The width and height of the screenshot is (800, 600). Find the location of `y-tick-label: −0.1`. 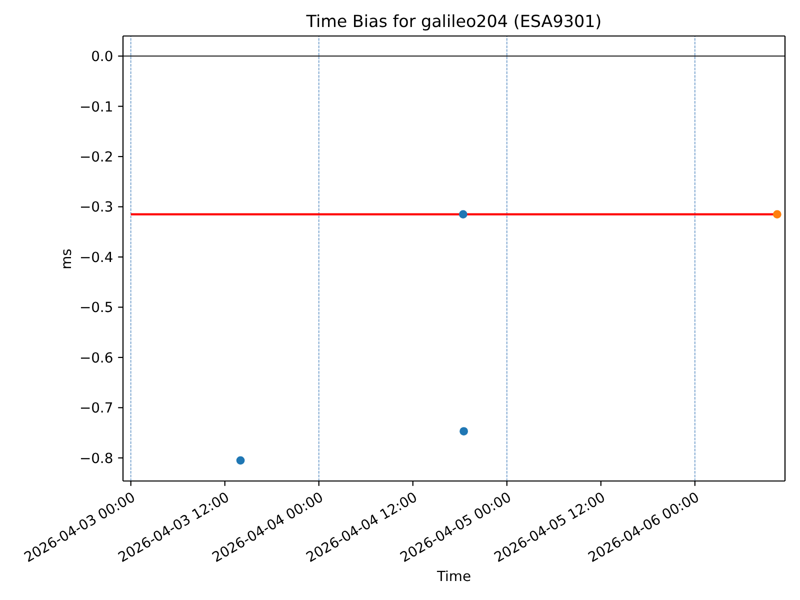

y-tick-label: −0.1 is located at coordinates (96, 107).